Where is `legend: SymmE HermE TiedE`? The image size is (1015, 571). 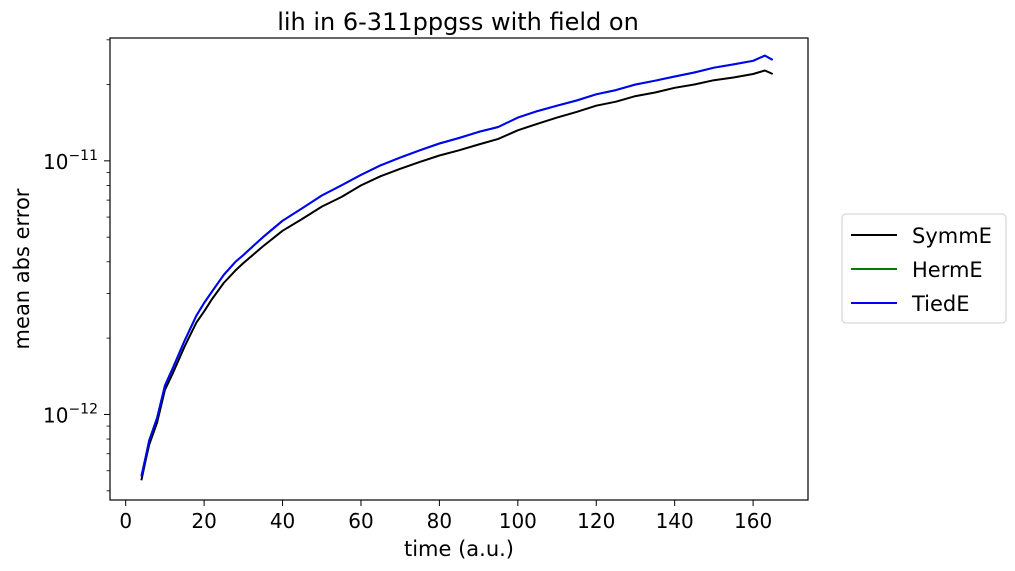
legend: SymmE HermE TiedE is located at coordinates (924, 268).